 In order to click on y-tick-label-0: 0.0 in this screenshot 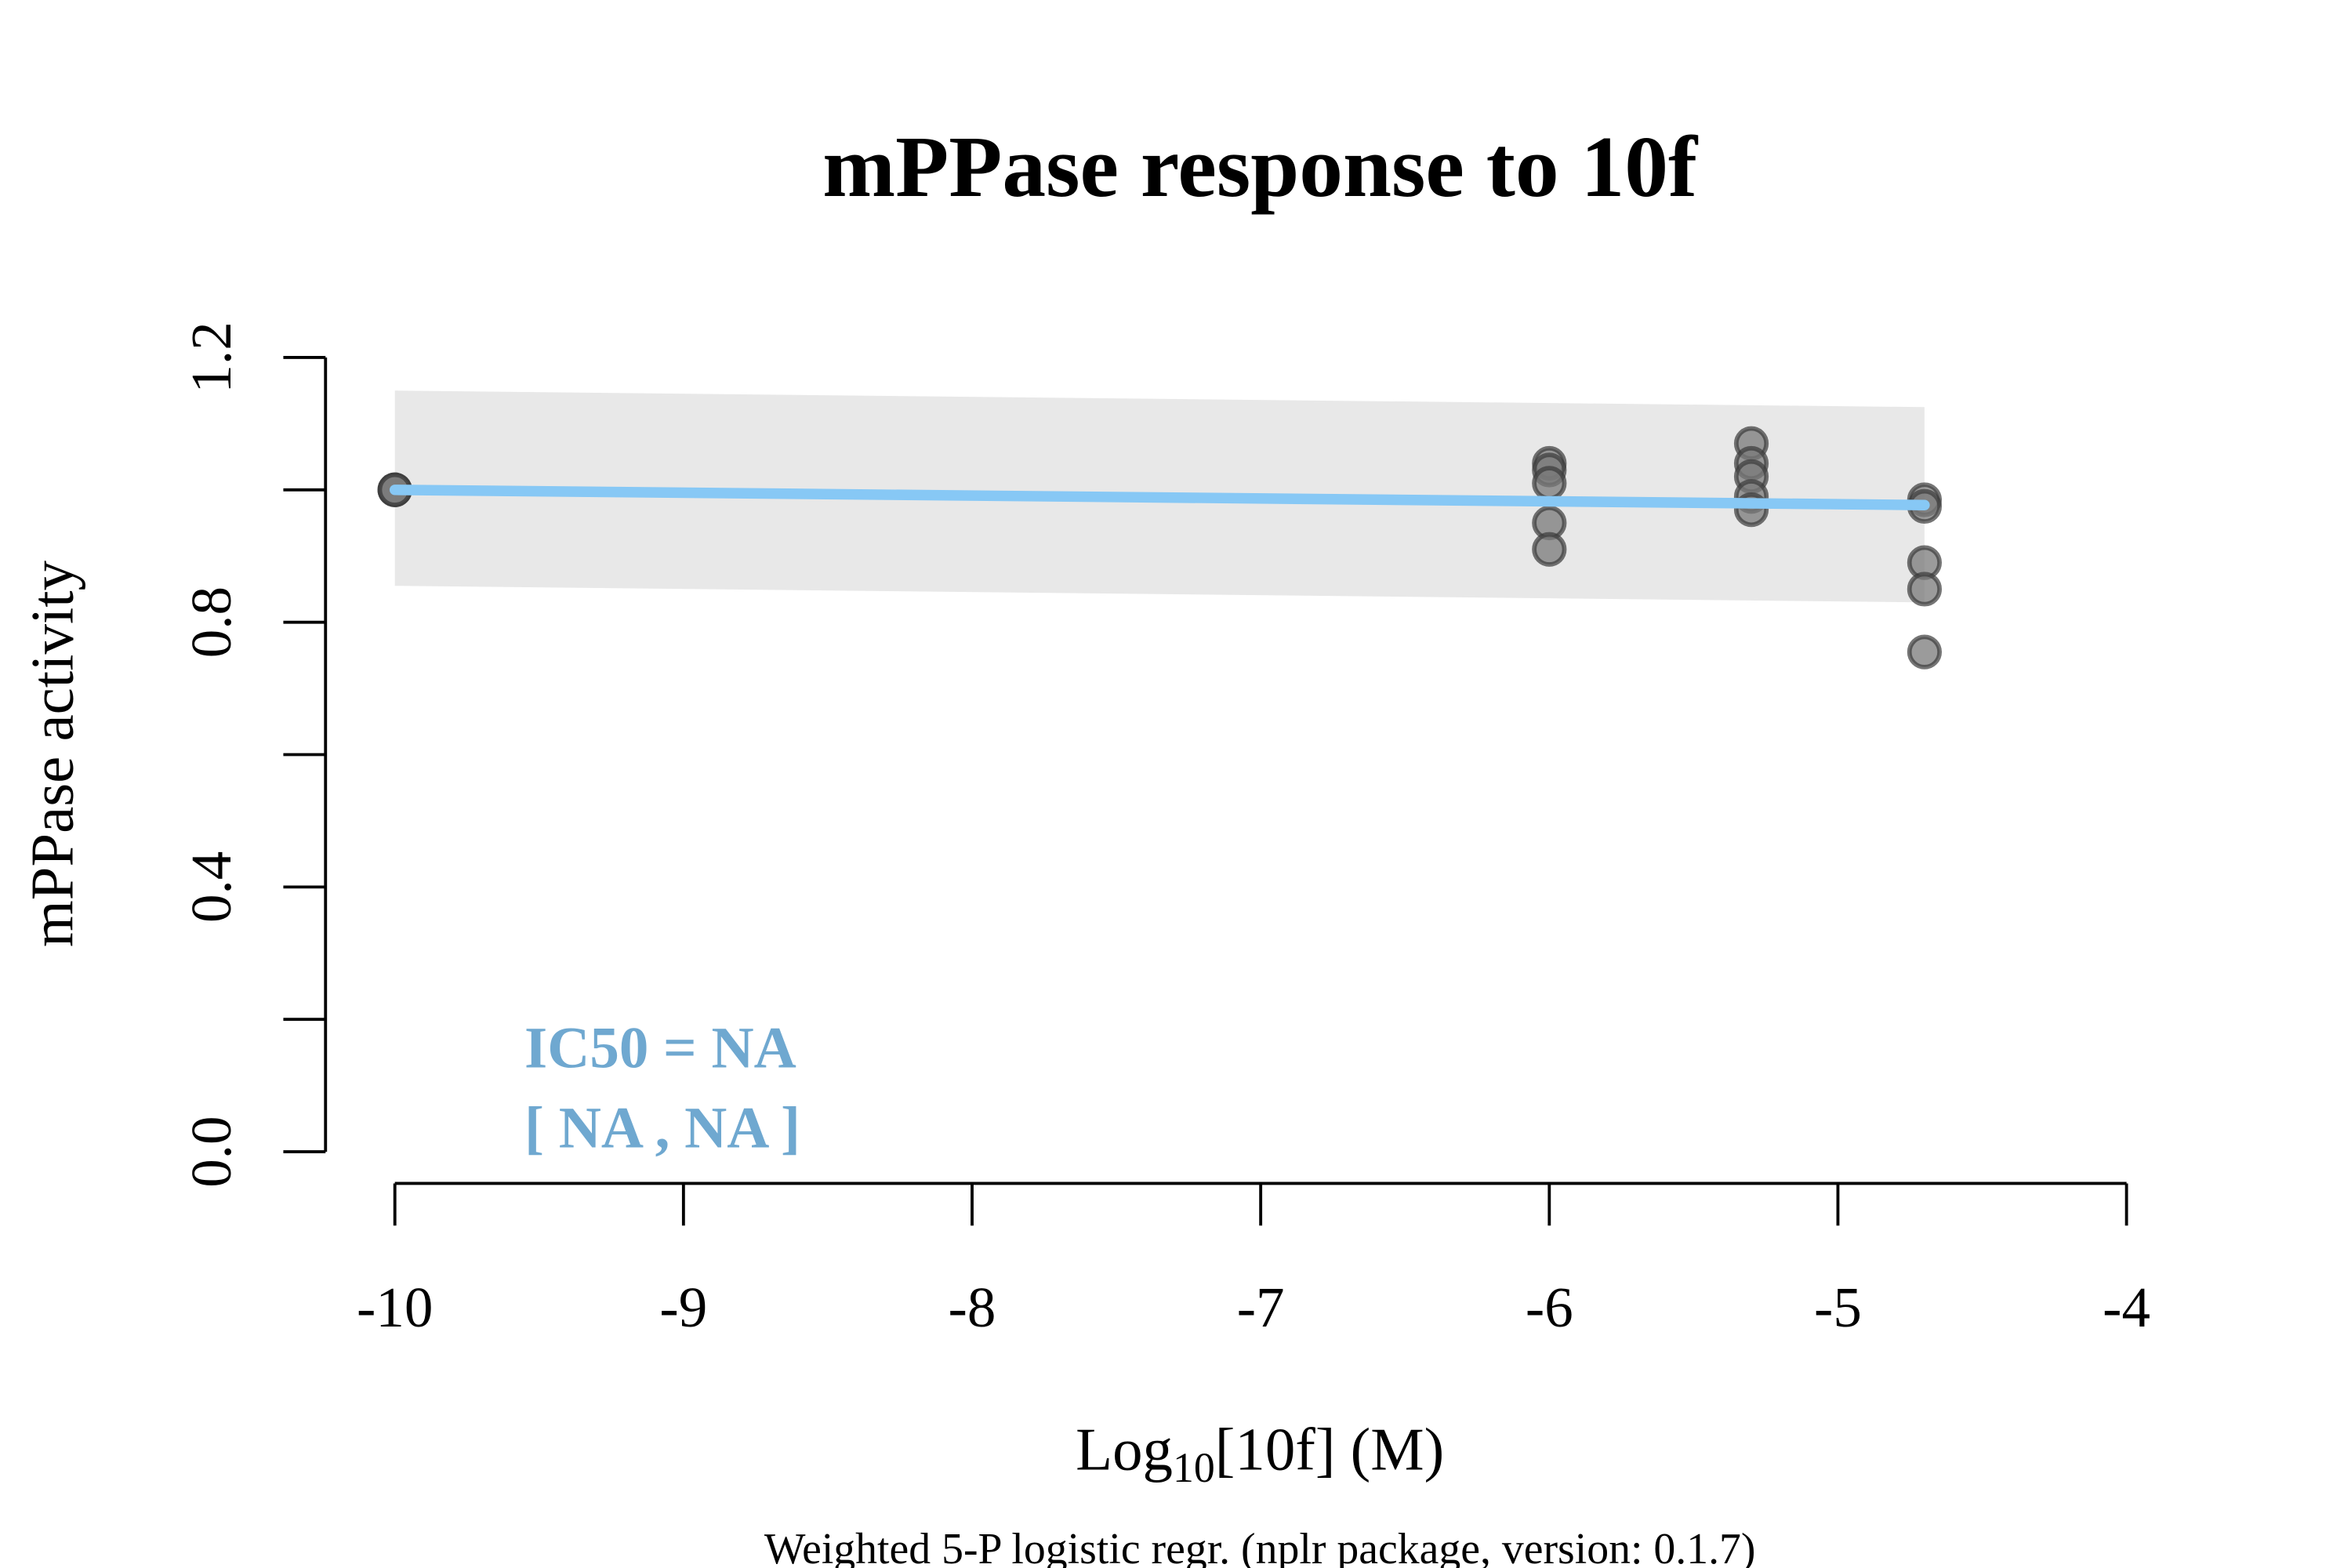, I will do `click(212, 1151)`.